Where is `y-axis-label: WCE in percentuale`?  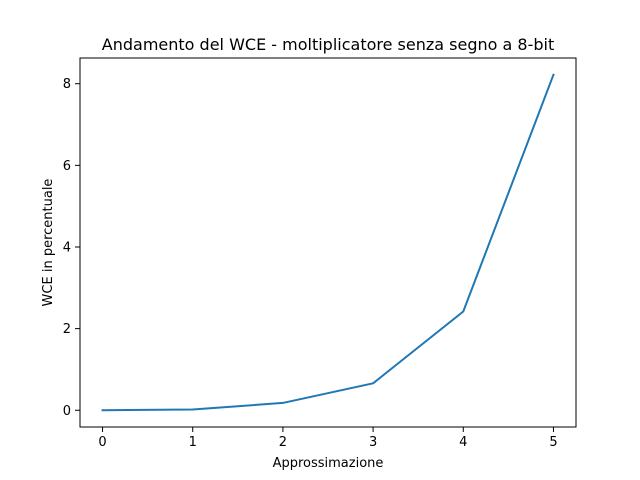
y-axis-label: WCE in percentuale is located at coordinates (48, 243).